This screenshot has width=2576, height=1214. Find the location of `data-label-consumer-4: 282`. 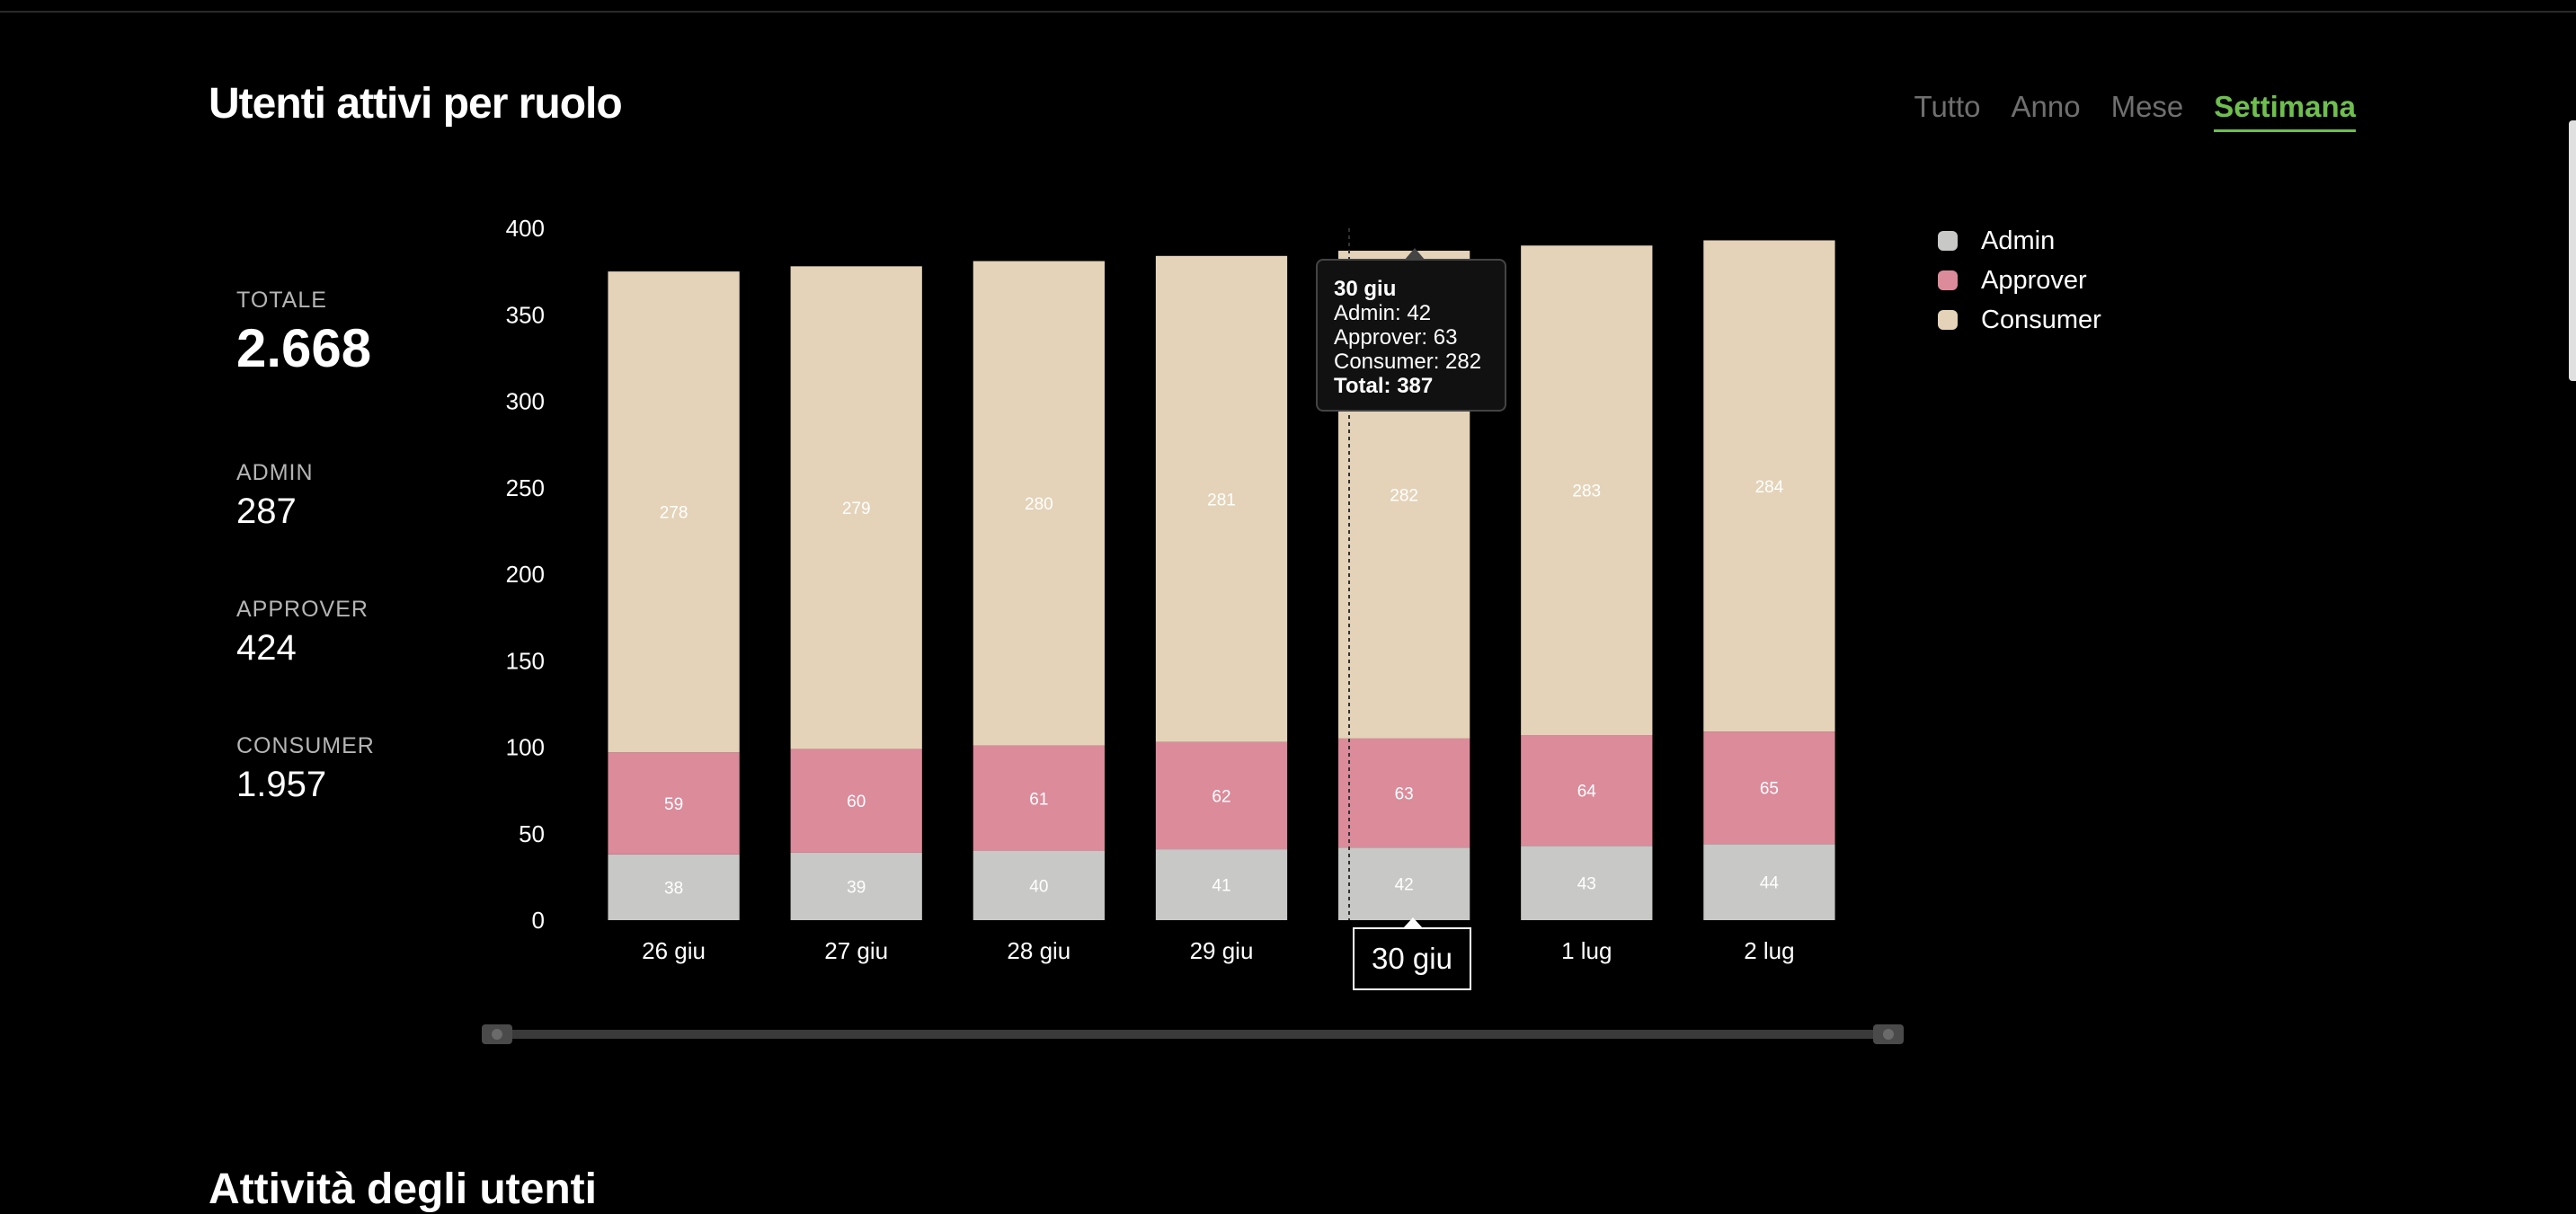

data-label-consumer-4: 282 is located at coordinates (1404, 495).